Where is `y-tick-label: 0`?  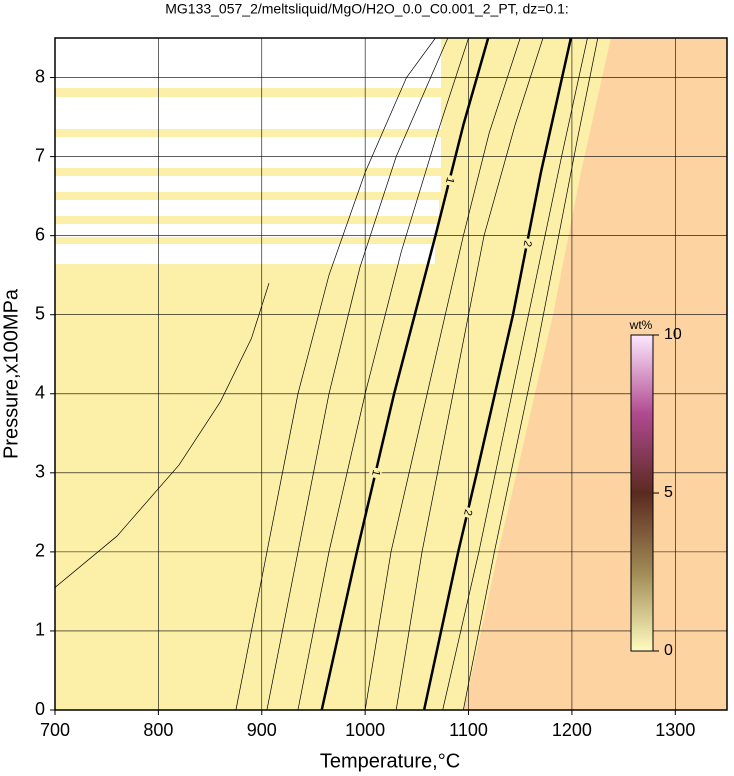
y-tick-label: 0 is located at coordinates (40, 709).